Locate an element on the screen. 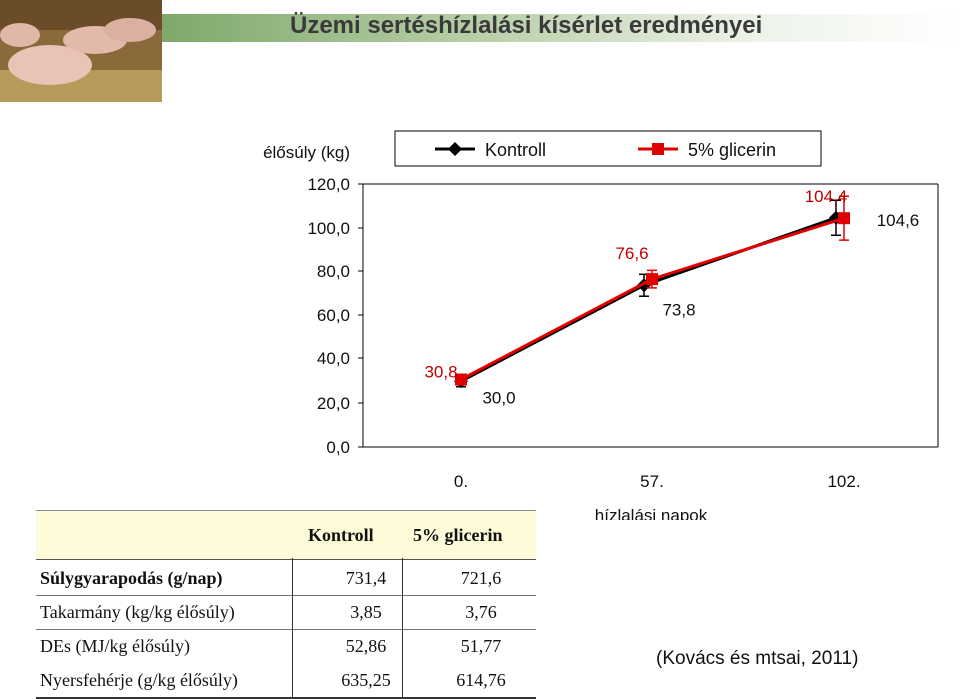  legend-label: Kontroll is located at coordinates (515, 150).